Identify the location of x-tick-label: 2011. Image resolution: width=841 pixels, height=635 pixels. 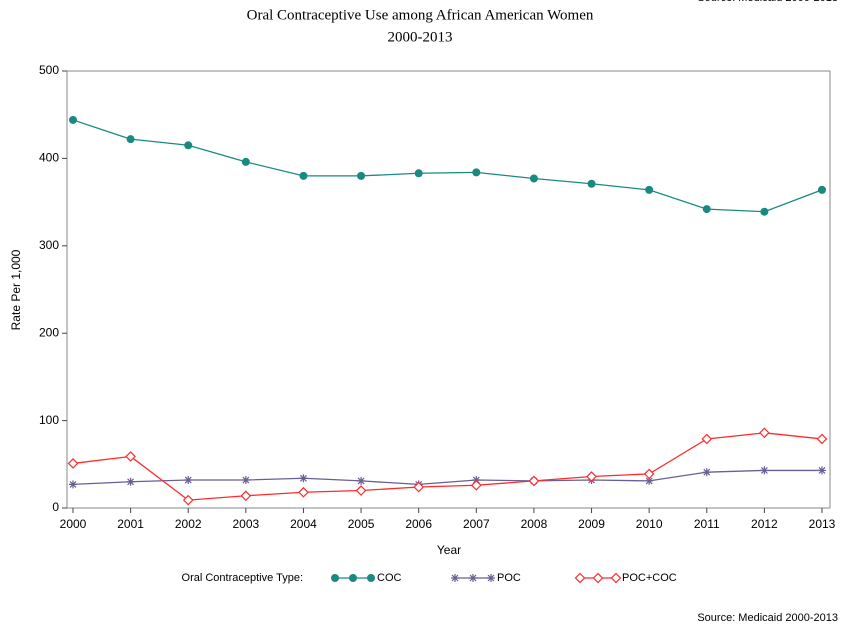
(707, 524).